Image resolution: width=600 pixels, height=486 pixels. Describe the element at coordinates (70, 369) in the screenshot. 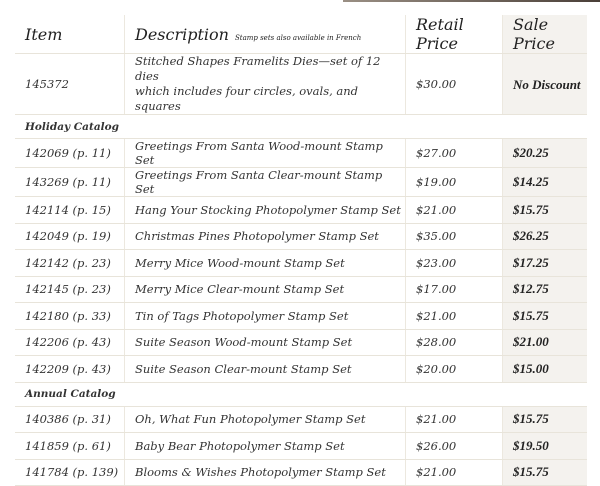

I see `item-number: 142209 (p. 43)` at that location.